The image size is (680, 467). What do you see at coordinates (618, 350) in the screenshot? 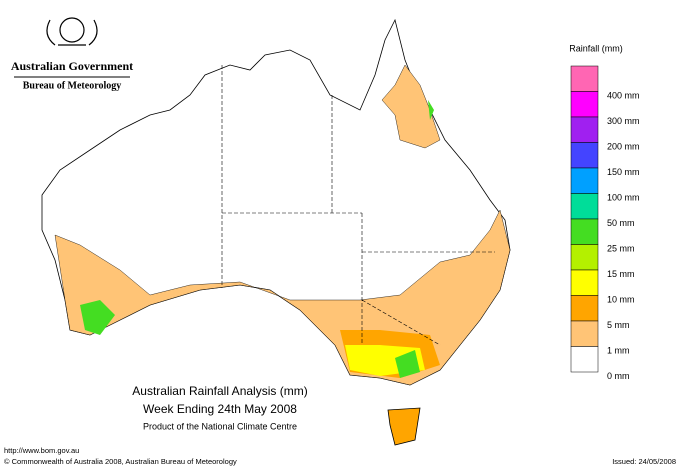
I see `legend-label: 1 mm` at bounding box center [618, 350].